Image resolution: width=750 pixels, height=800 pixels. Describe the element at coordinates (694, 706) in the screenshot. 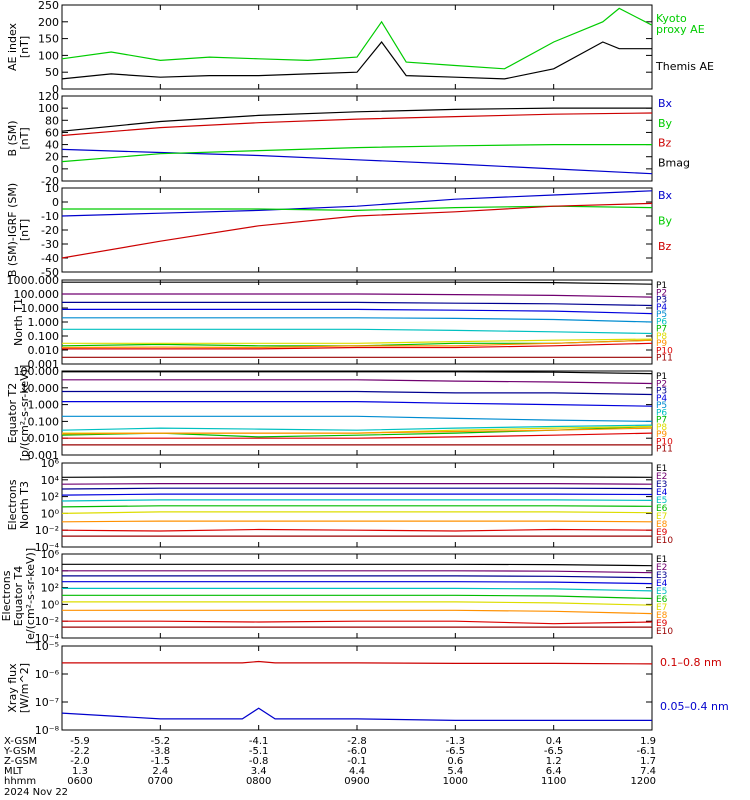

I see `legend-label-0-05-0-4-nm: 0.05–0.4 nm` at that location.